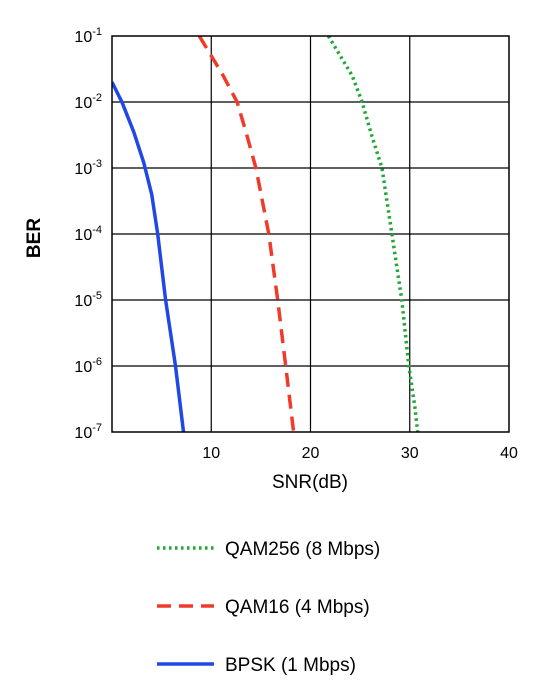 The width and height of the screenshot is (556, 697). Describe the element at coordinates (88, 300) in the screenshot. I see `y-tick-label: 10⁻⁵` at that location.